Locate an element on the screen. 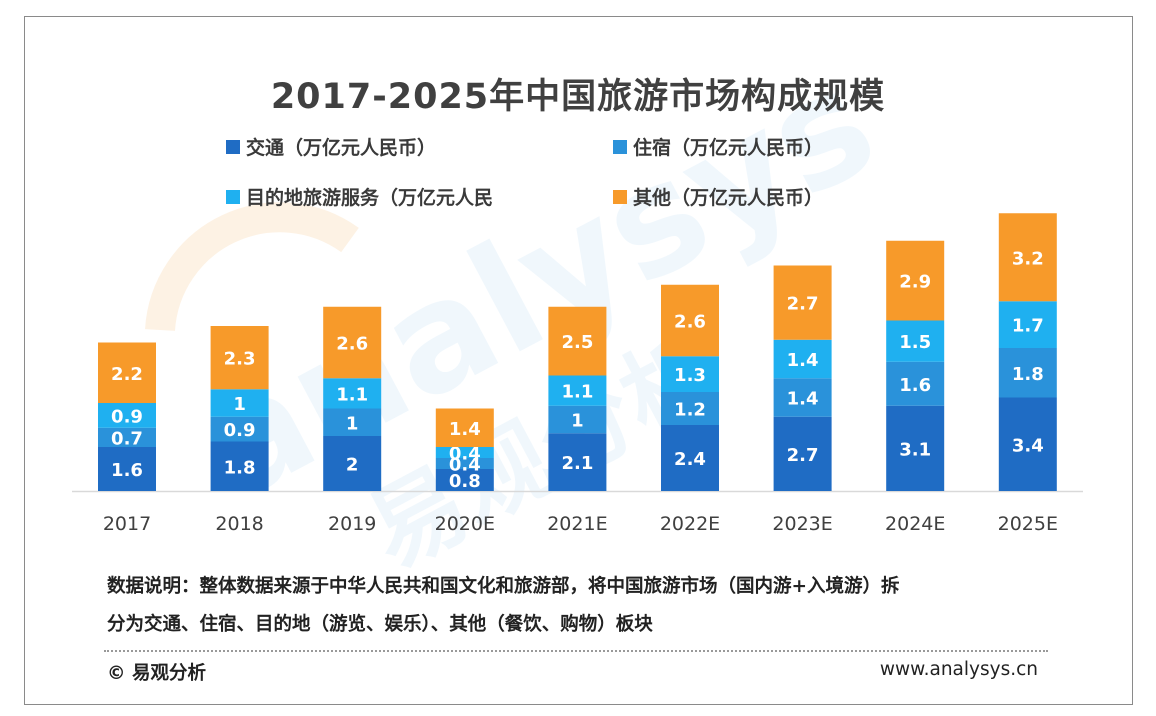  bar-segment-2021E-s1 is located at coordinates (577, 419).